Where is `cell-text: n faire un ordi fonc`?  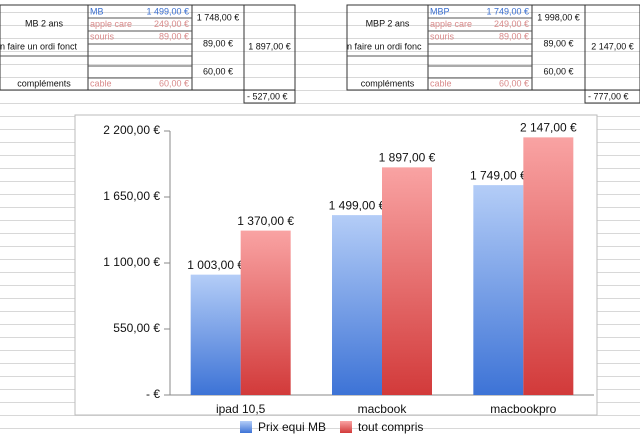 cell-text: n faire un ordi fonc is located at coordinates (384, 46).